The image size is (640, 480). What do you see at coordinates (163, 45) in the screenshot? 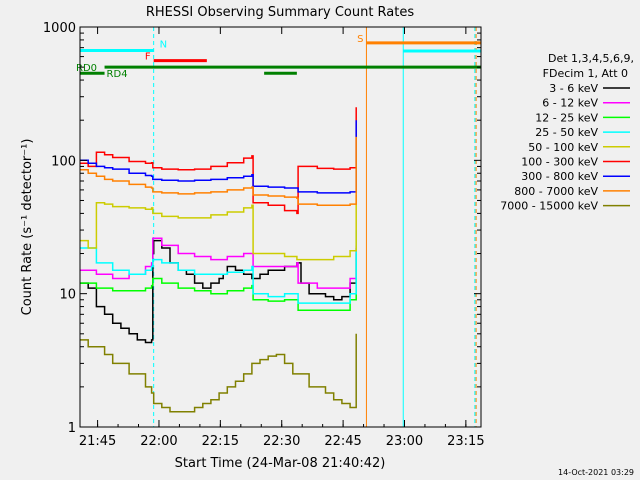
I see `flag-label-n: N` at bounding box center [163, 45].